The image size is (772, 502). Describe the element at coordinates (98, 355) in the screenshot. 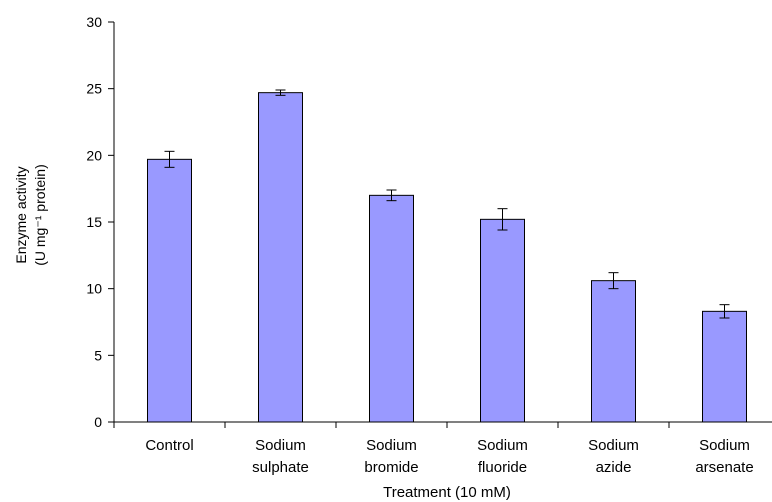

I see `y-tick-label-1: 5` at that location.